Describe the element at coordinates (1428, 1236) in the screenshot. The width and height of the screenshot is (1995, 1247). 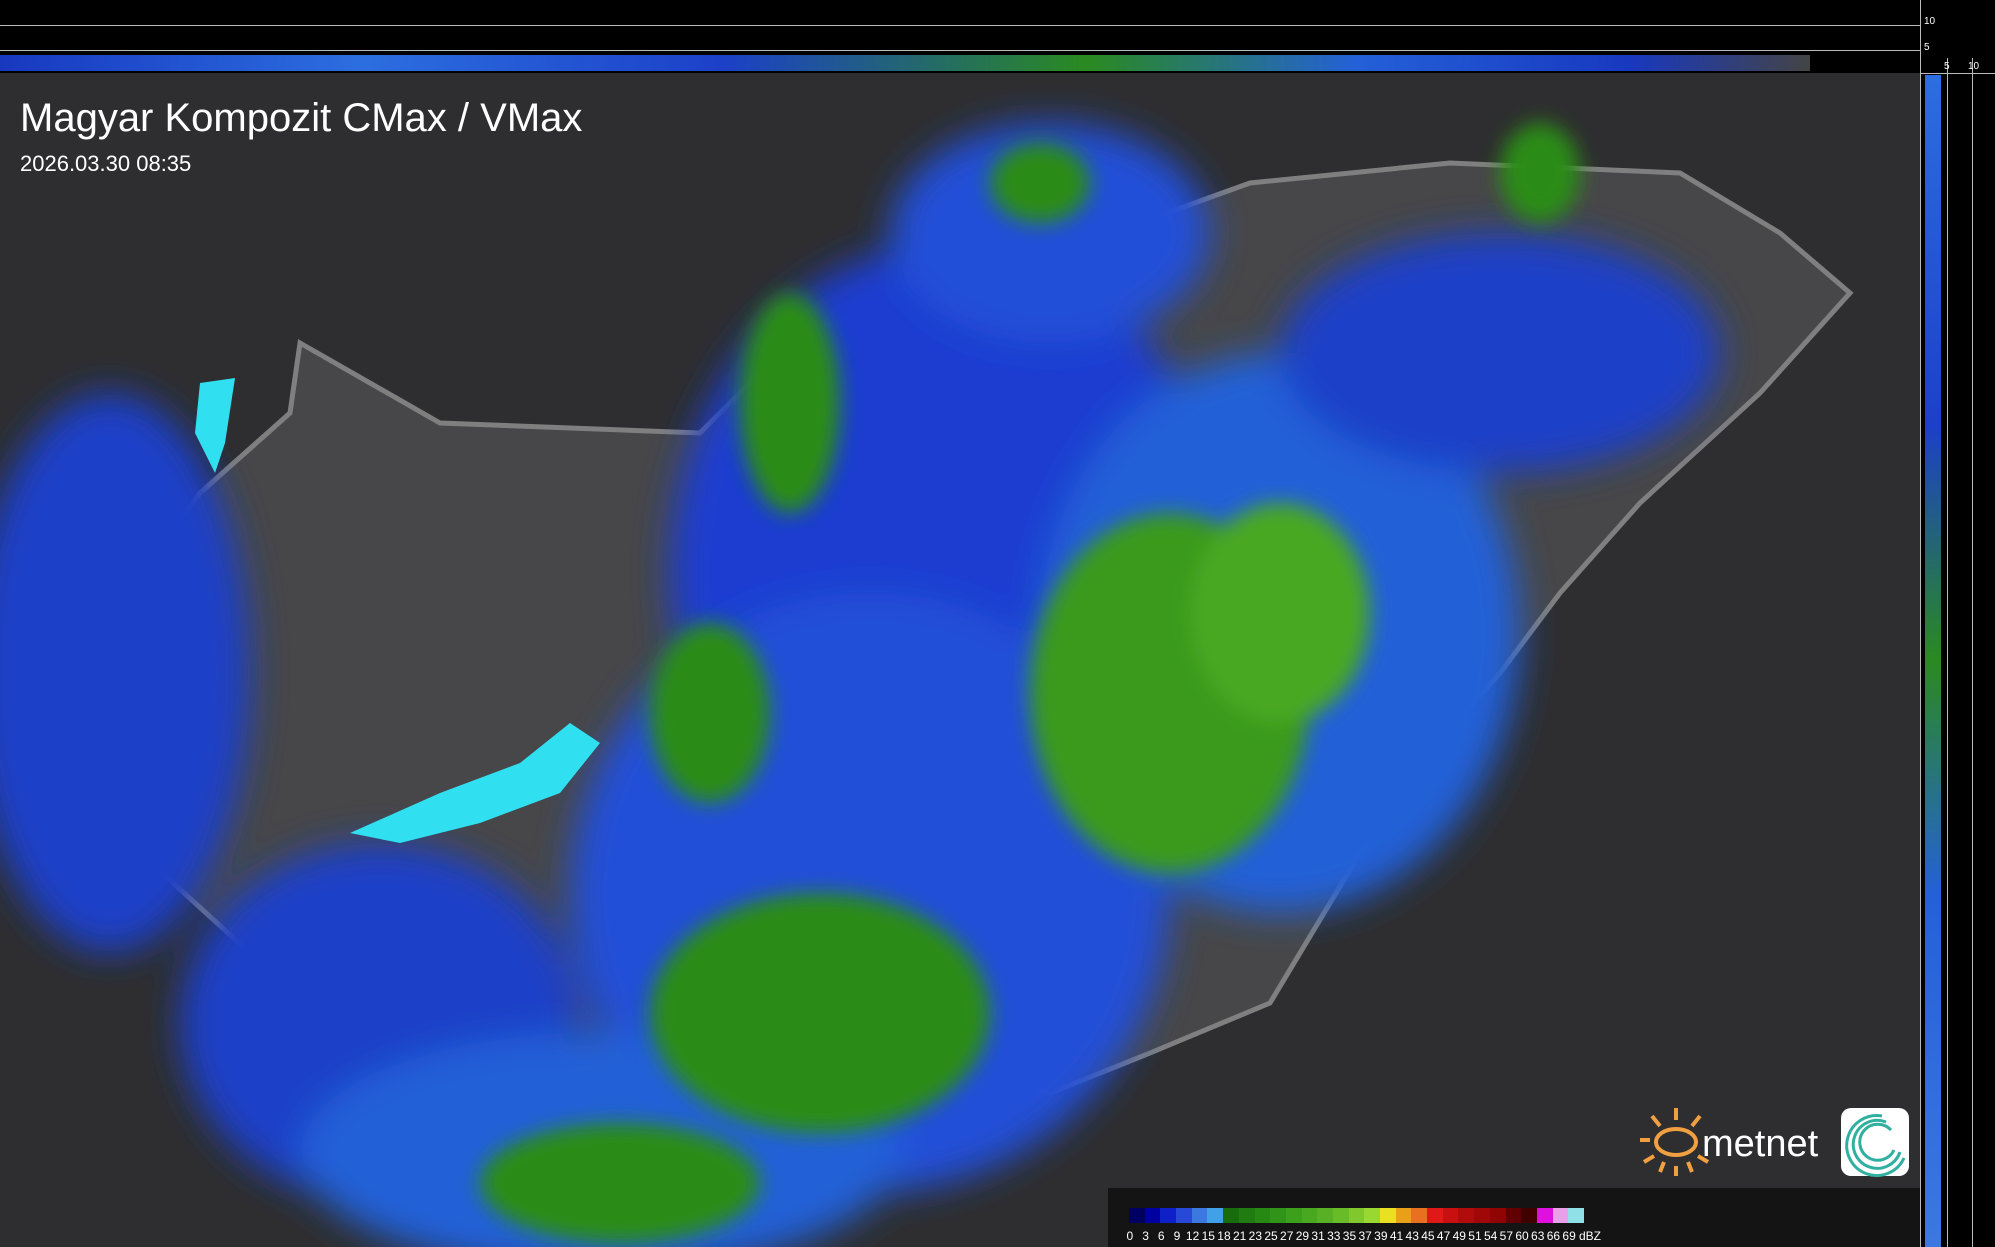
I see `legend-label: 45` at that location.